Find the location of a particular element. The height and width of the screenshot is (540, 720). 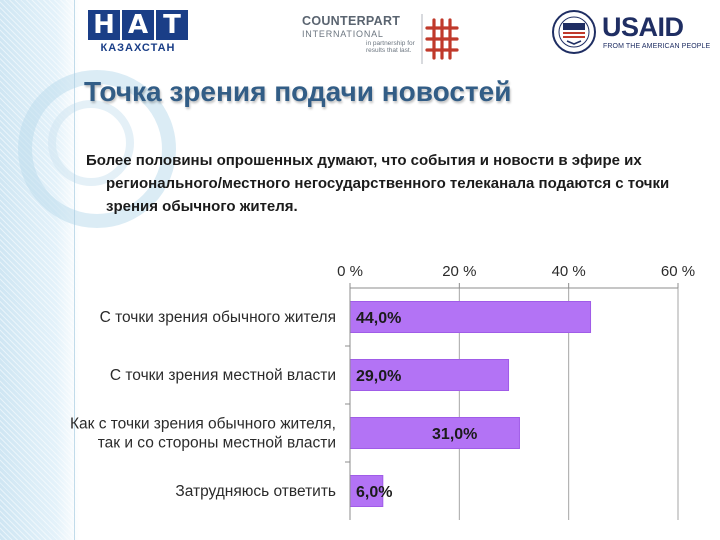

counterpart-knot-icon is located at coordinates (440, 39).